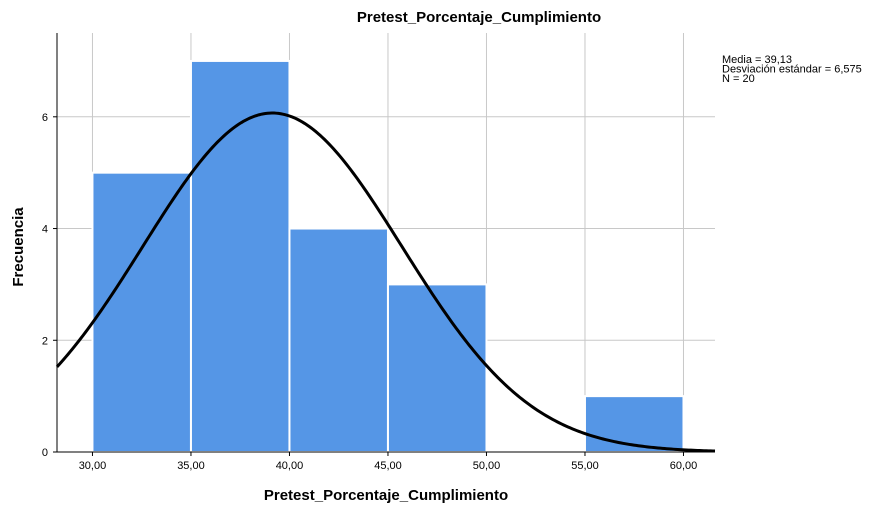  What do you see at coordinates (45, 453) in the screenshot?
I see `y-tick-label: 0` at bounding box center [45, 453].